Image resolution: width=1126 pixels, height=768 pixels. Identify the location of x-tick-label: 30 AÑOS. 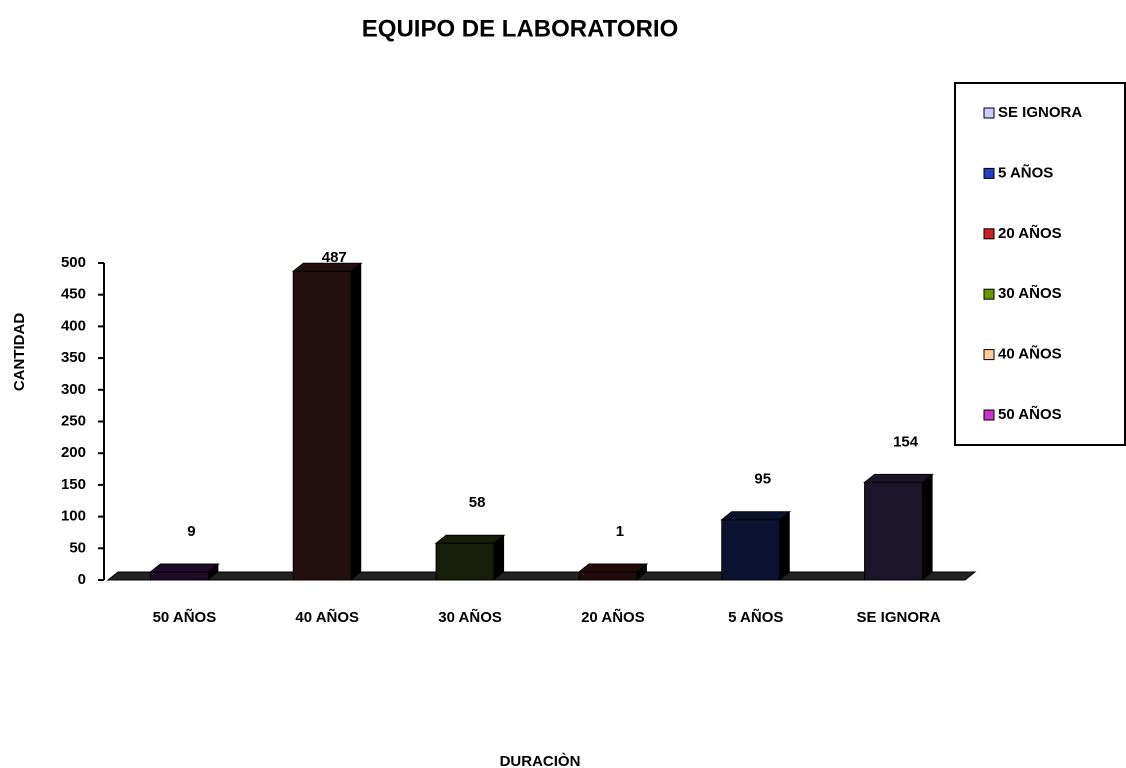
(470, 617).